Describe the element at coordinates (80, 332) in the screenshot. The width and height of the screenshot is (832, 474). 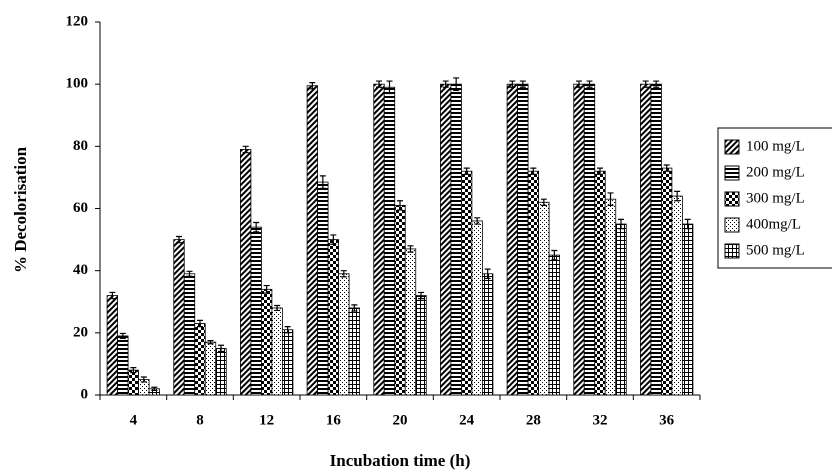
I see `y-tick-label: 20` at that location.